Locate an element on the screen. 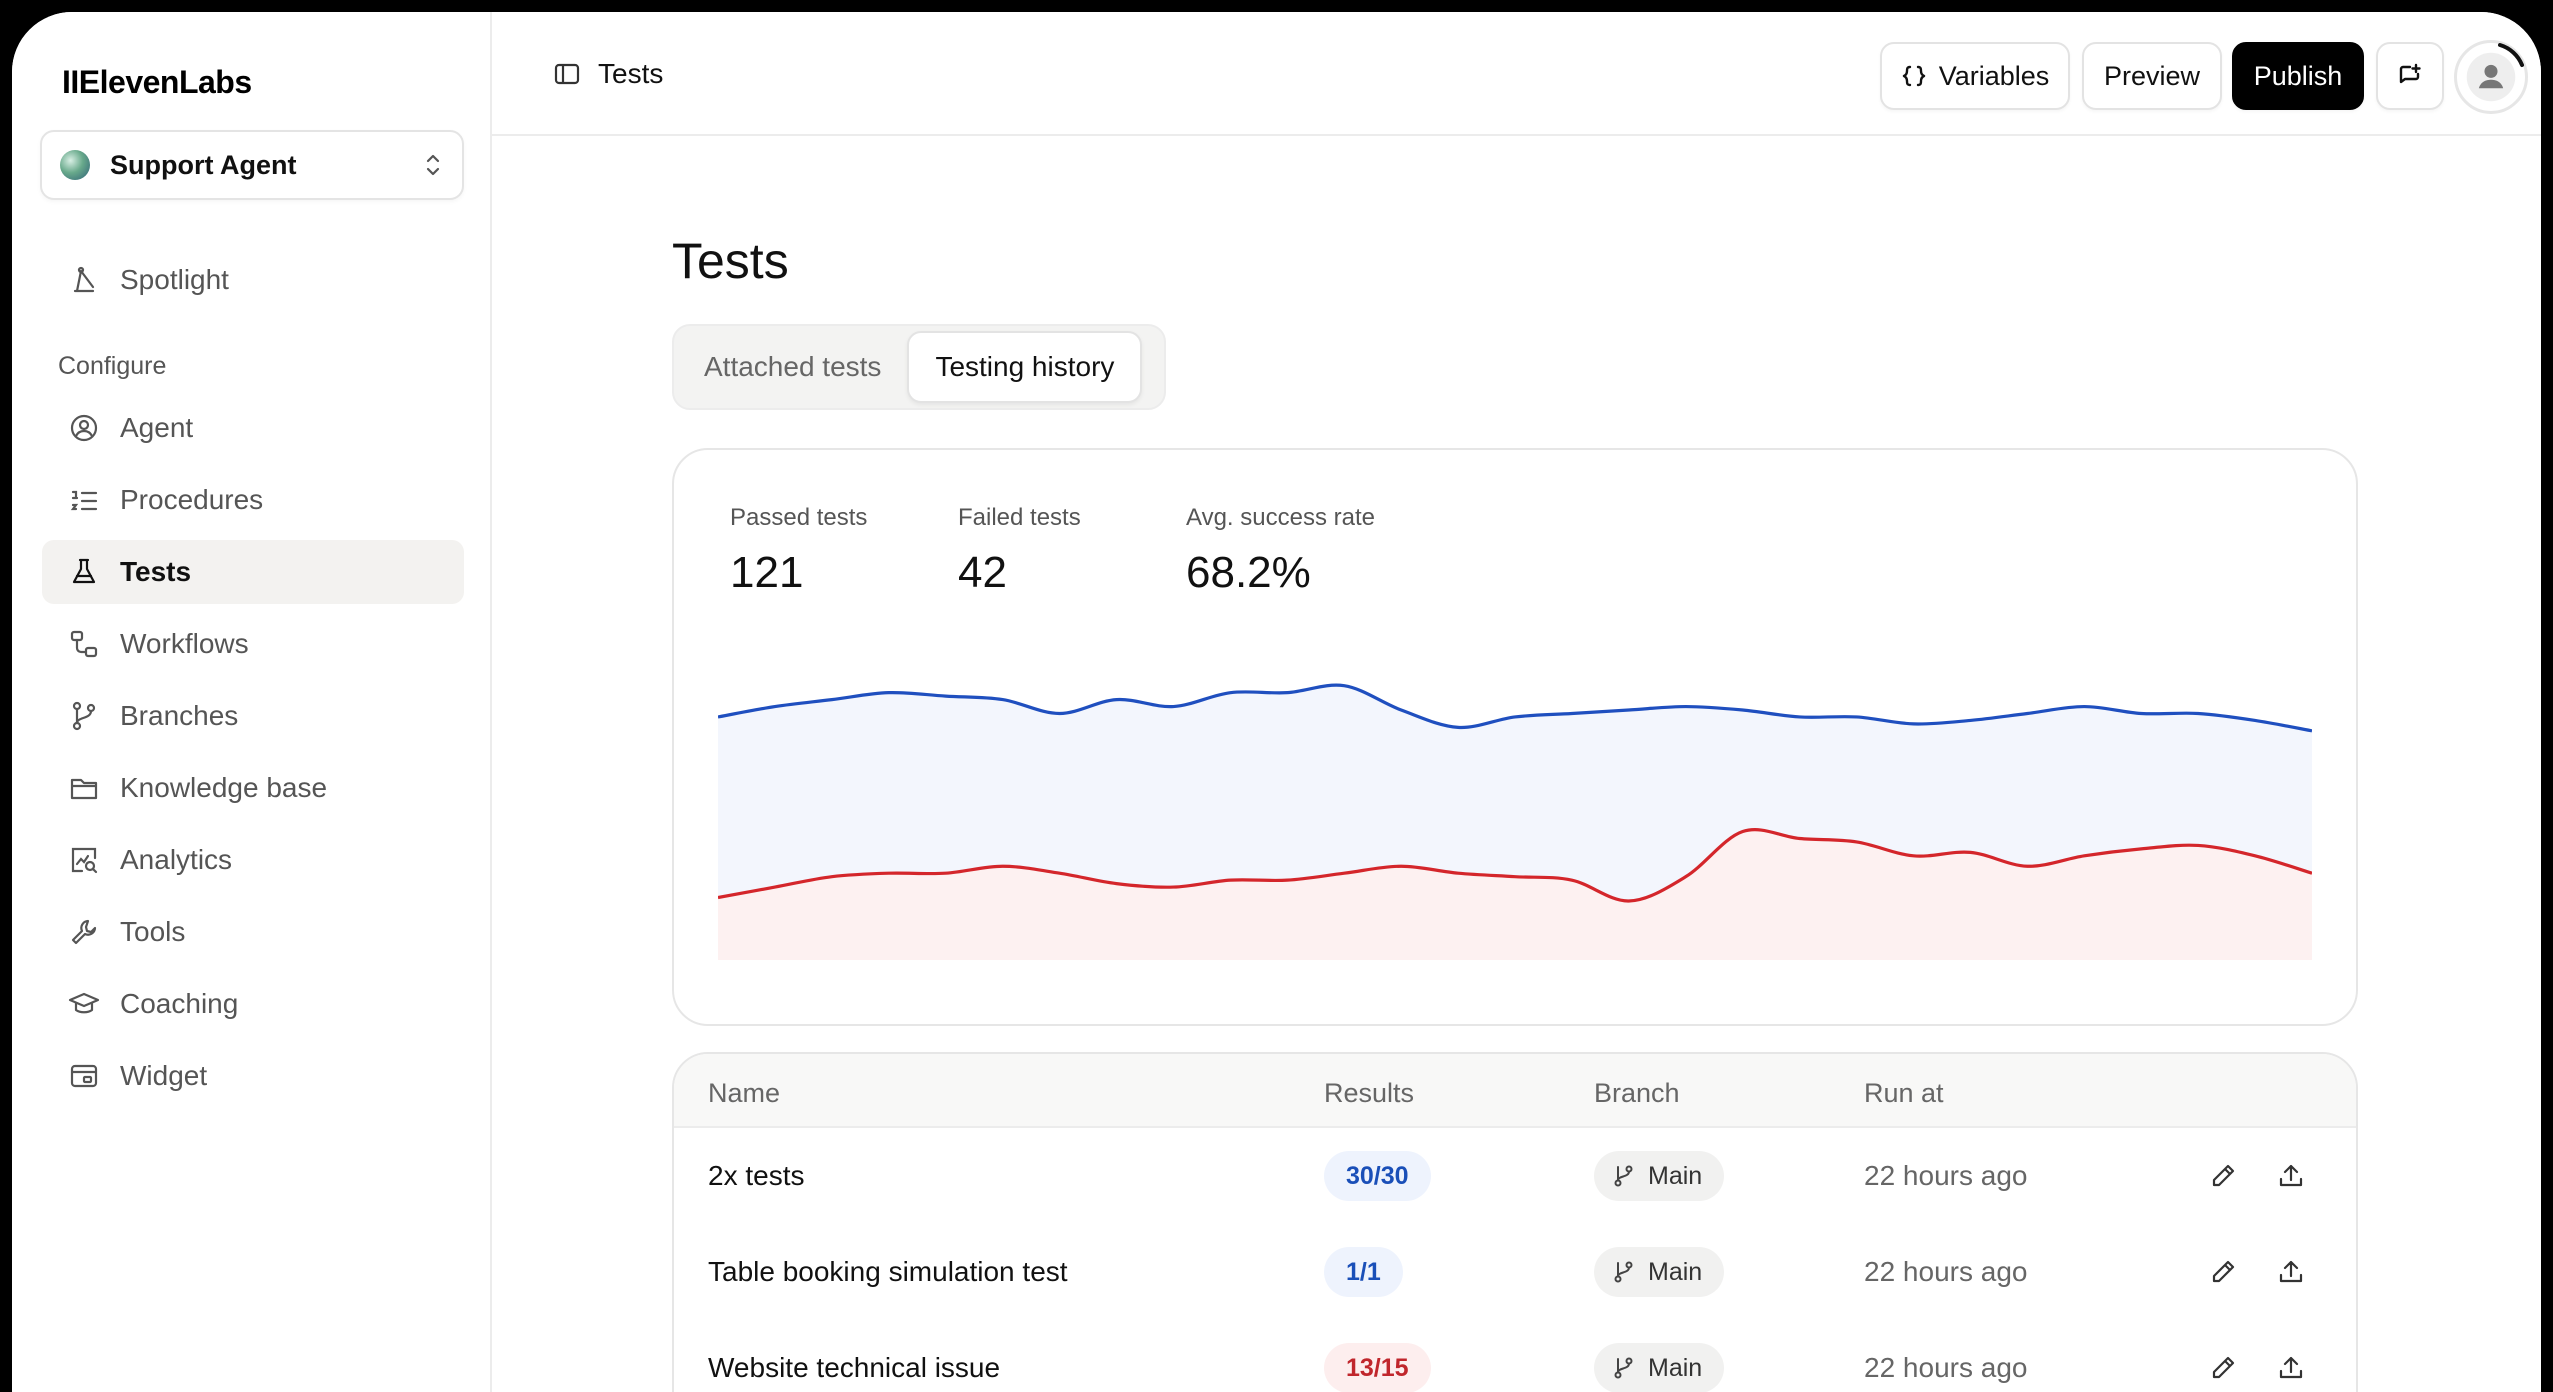  agent-selector: Support Agent is located at coordinates (252, 165).